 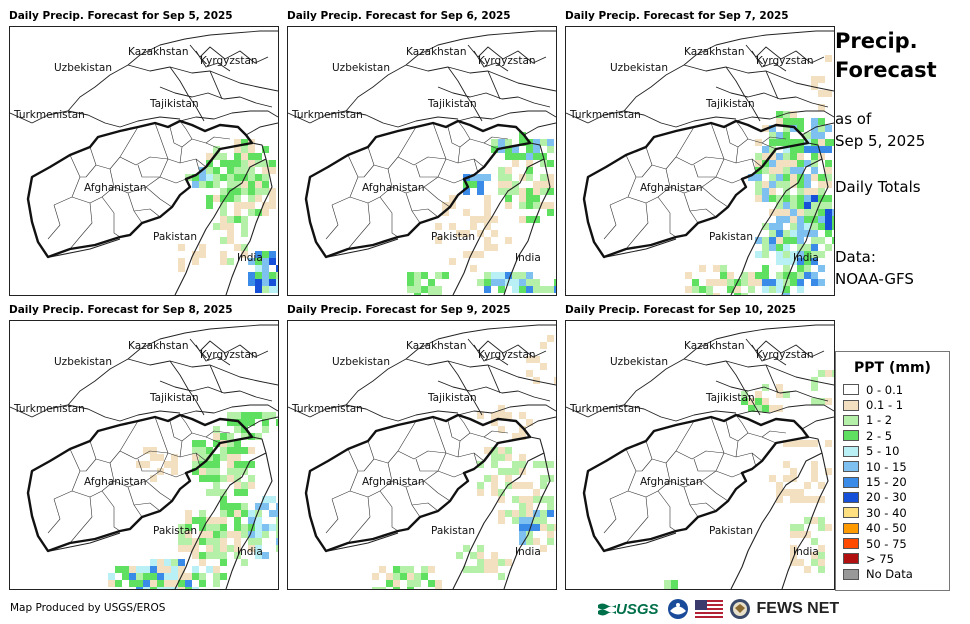 I want to click on legend-label: 2 - 5, so click(x=879, y=435).